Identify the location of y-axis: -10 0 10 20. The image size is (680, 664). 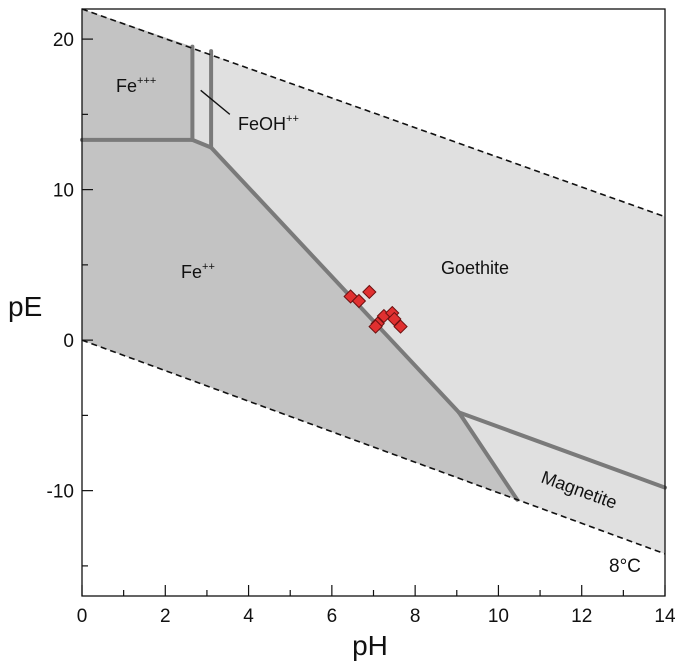
(70, 298).